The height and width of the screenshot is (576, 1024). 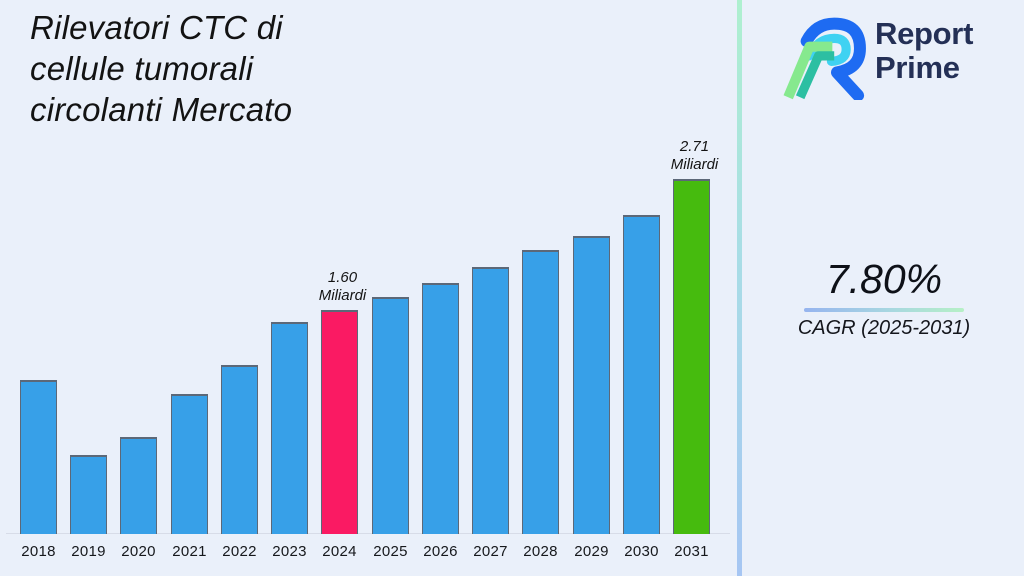 I want to click on logo-green-light-stroke, so click(x=808, y=70).